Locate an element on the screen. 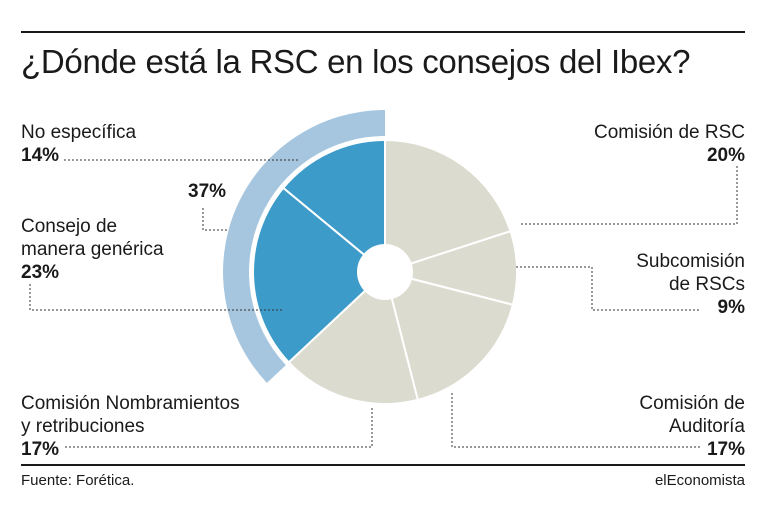 This screenshot has height=513, width=770. label-auditoria-name-2: Auditoría is located at coordinates (706, 426).